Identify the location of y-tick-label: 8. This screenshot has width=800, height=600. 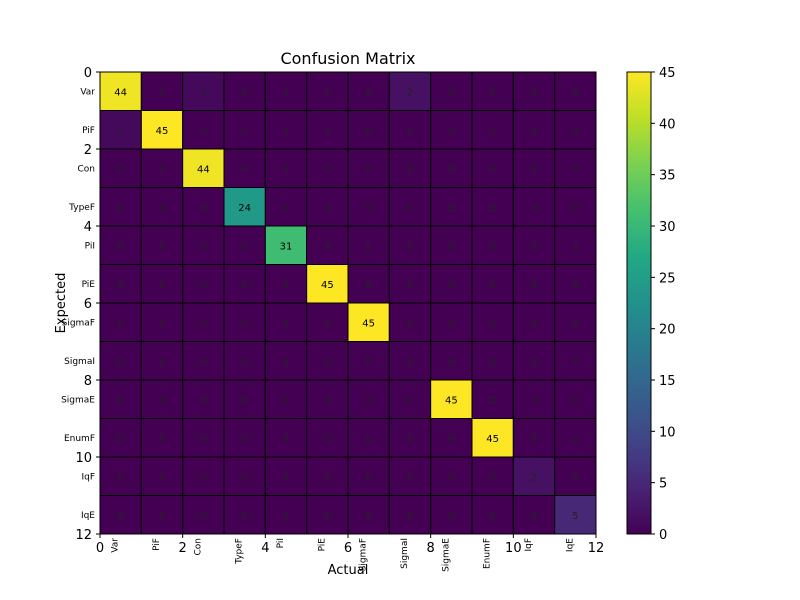
(88, 381).